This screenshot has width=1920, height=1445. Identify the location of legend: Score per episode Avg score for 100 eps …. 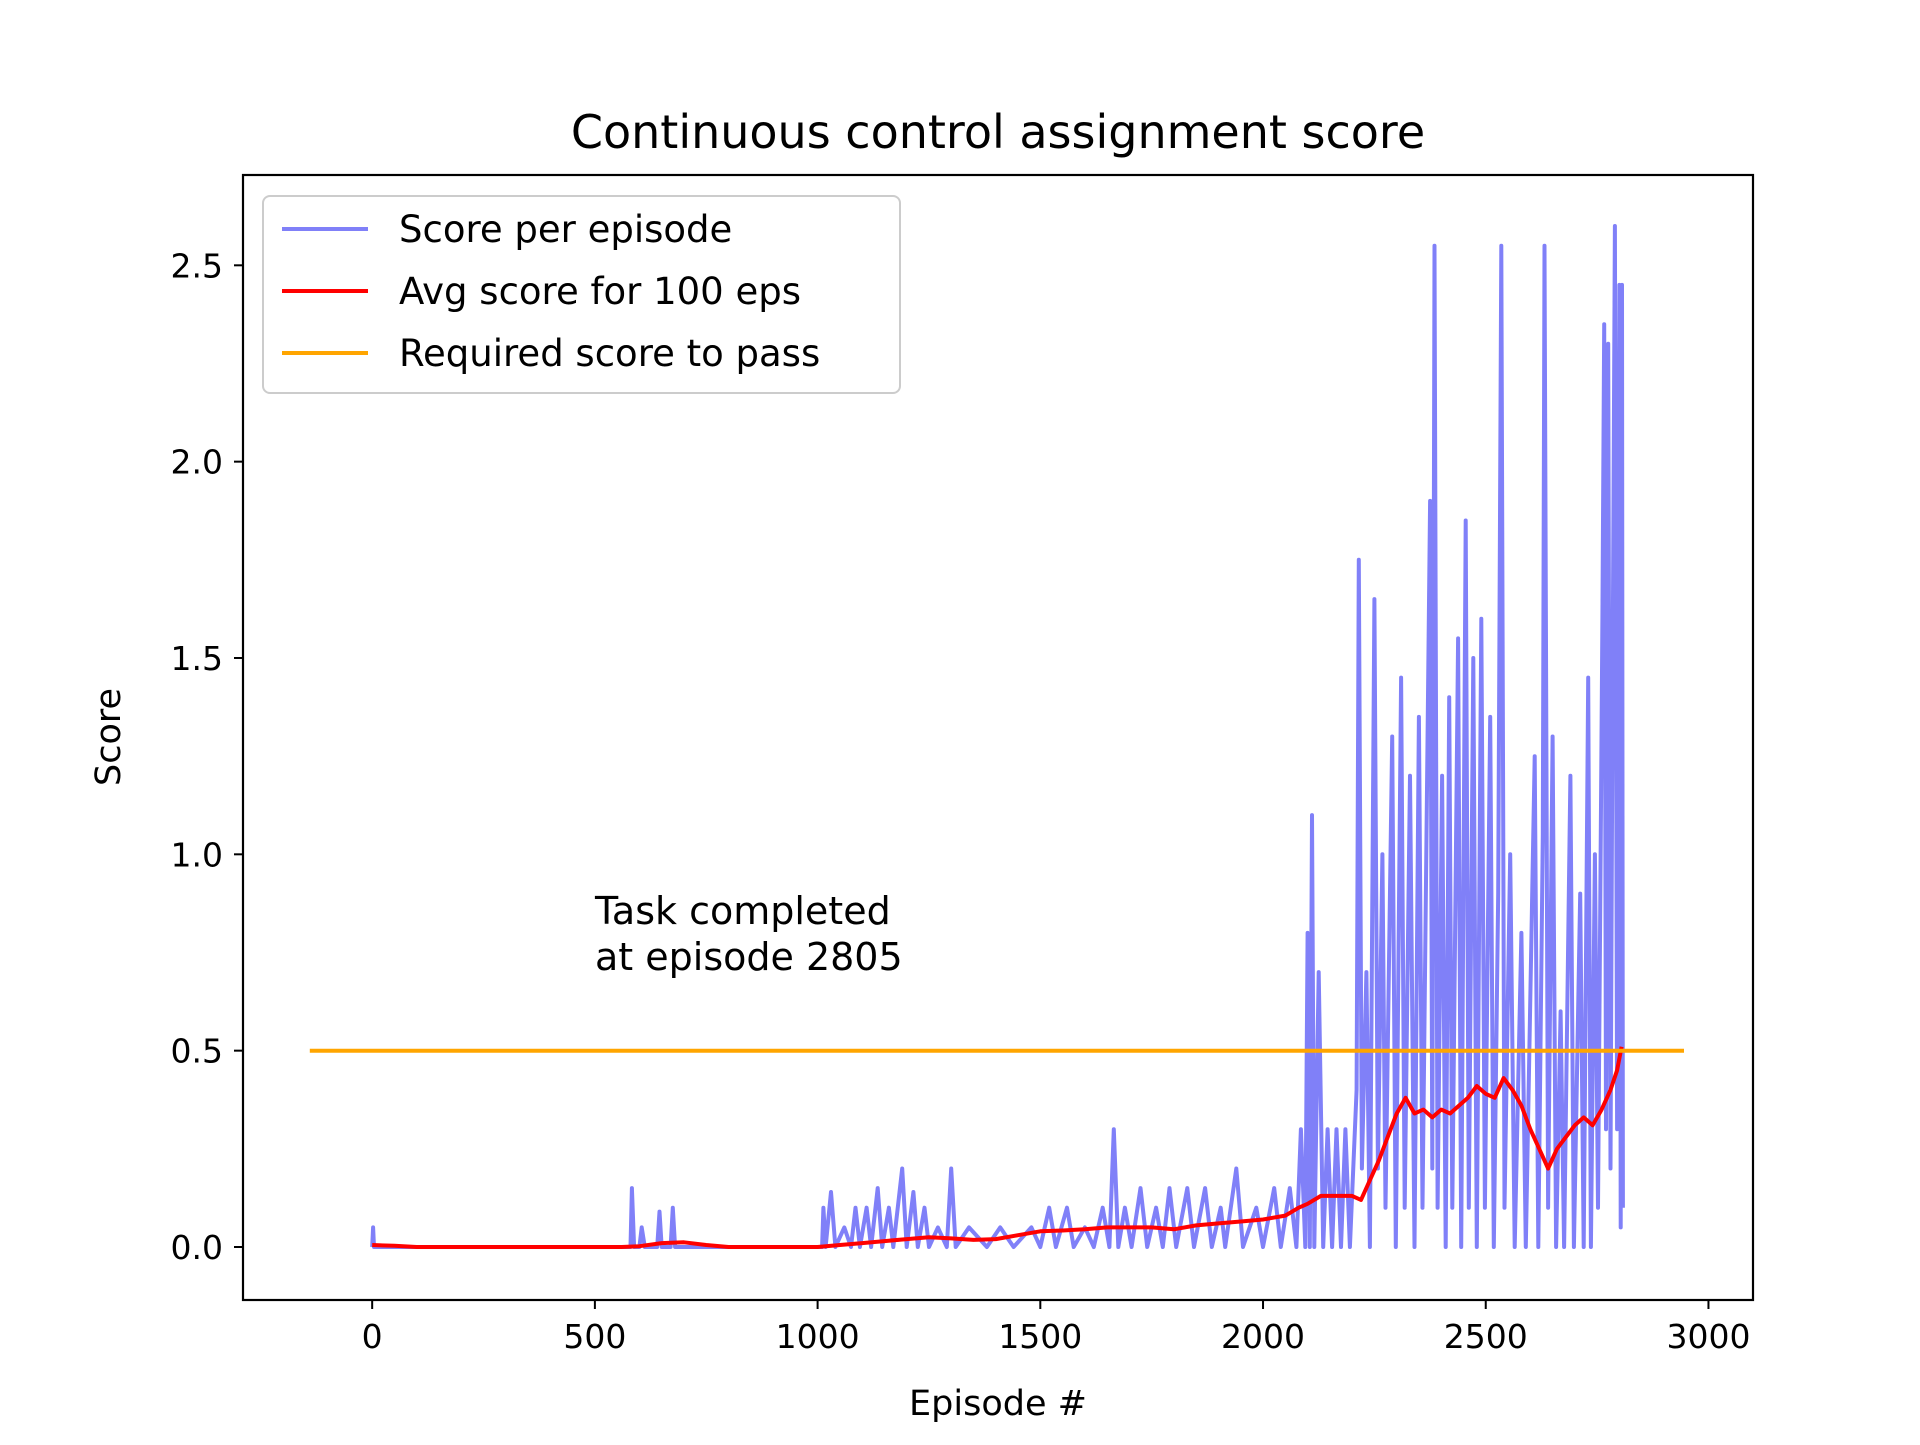
(581, 294).